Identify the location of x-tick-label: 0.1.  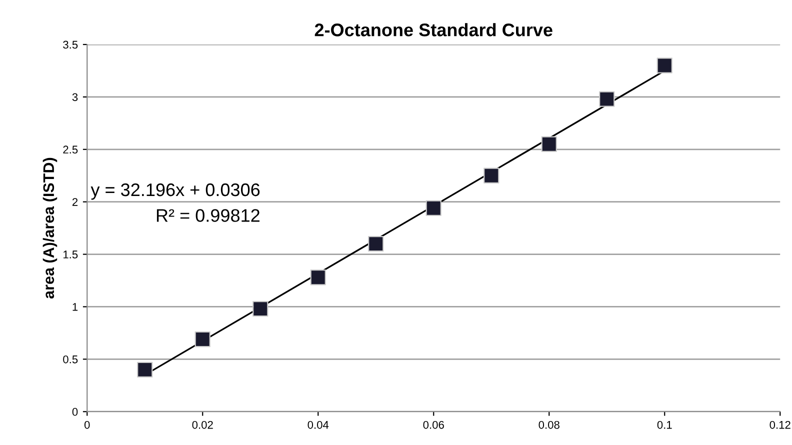
(664, 424).